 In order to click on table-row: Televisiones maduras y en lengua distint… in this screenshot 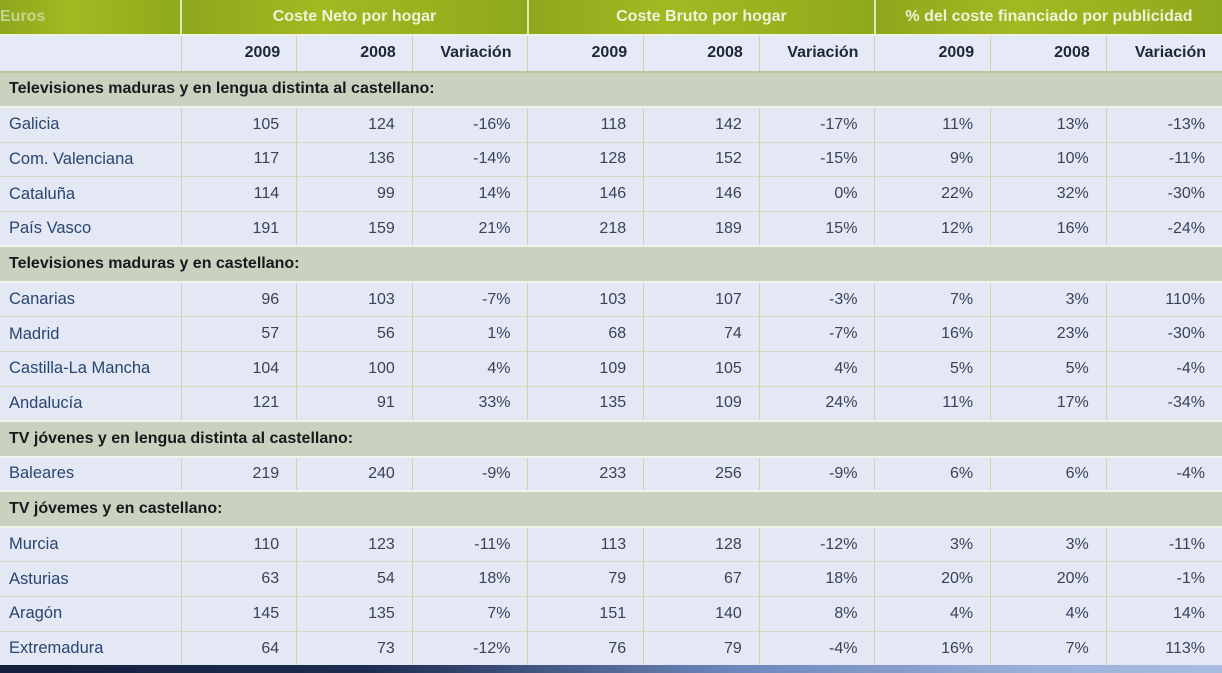, I will do `click(611, 89)`.